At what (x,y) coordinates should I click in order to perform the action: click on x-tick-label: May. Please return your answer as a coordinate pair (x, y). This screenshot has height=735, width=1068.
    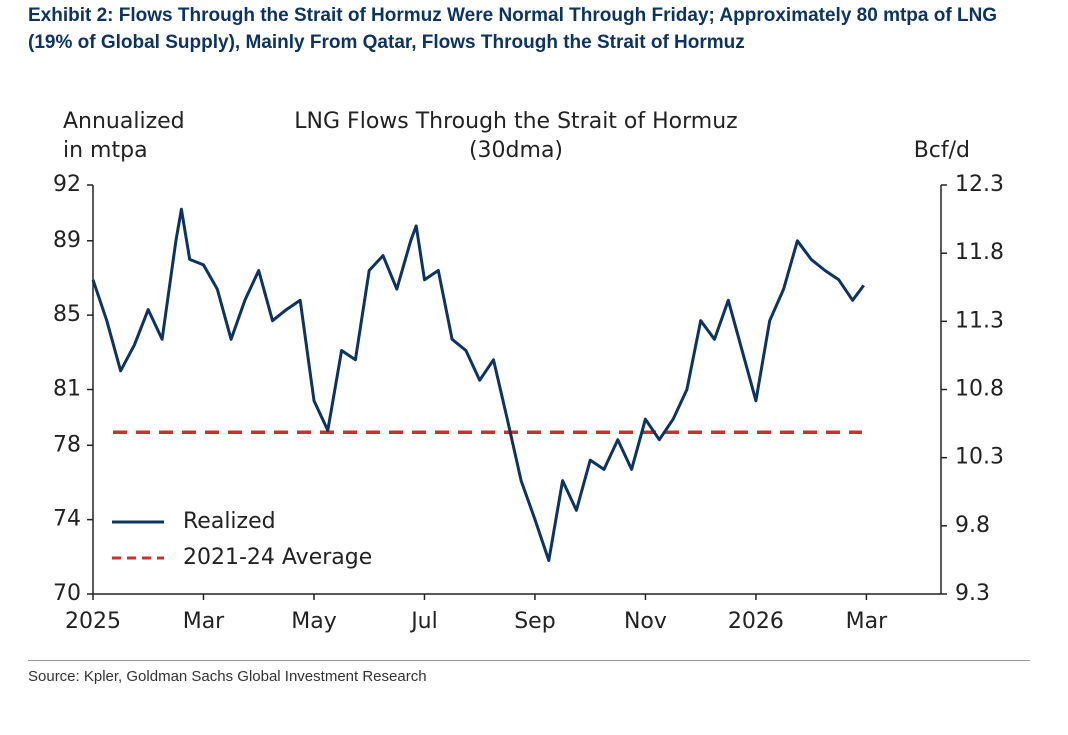
    Looking at the image, I should click on (313, 621).